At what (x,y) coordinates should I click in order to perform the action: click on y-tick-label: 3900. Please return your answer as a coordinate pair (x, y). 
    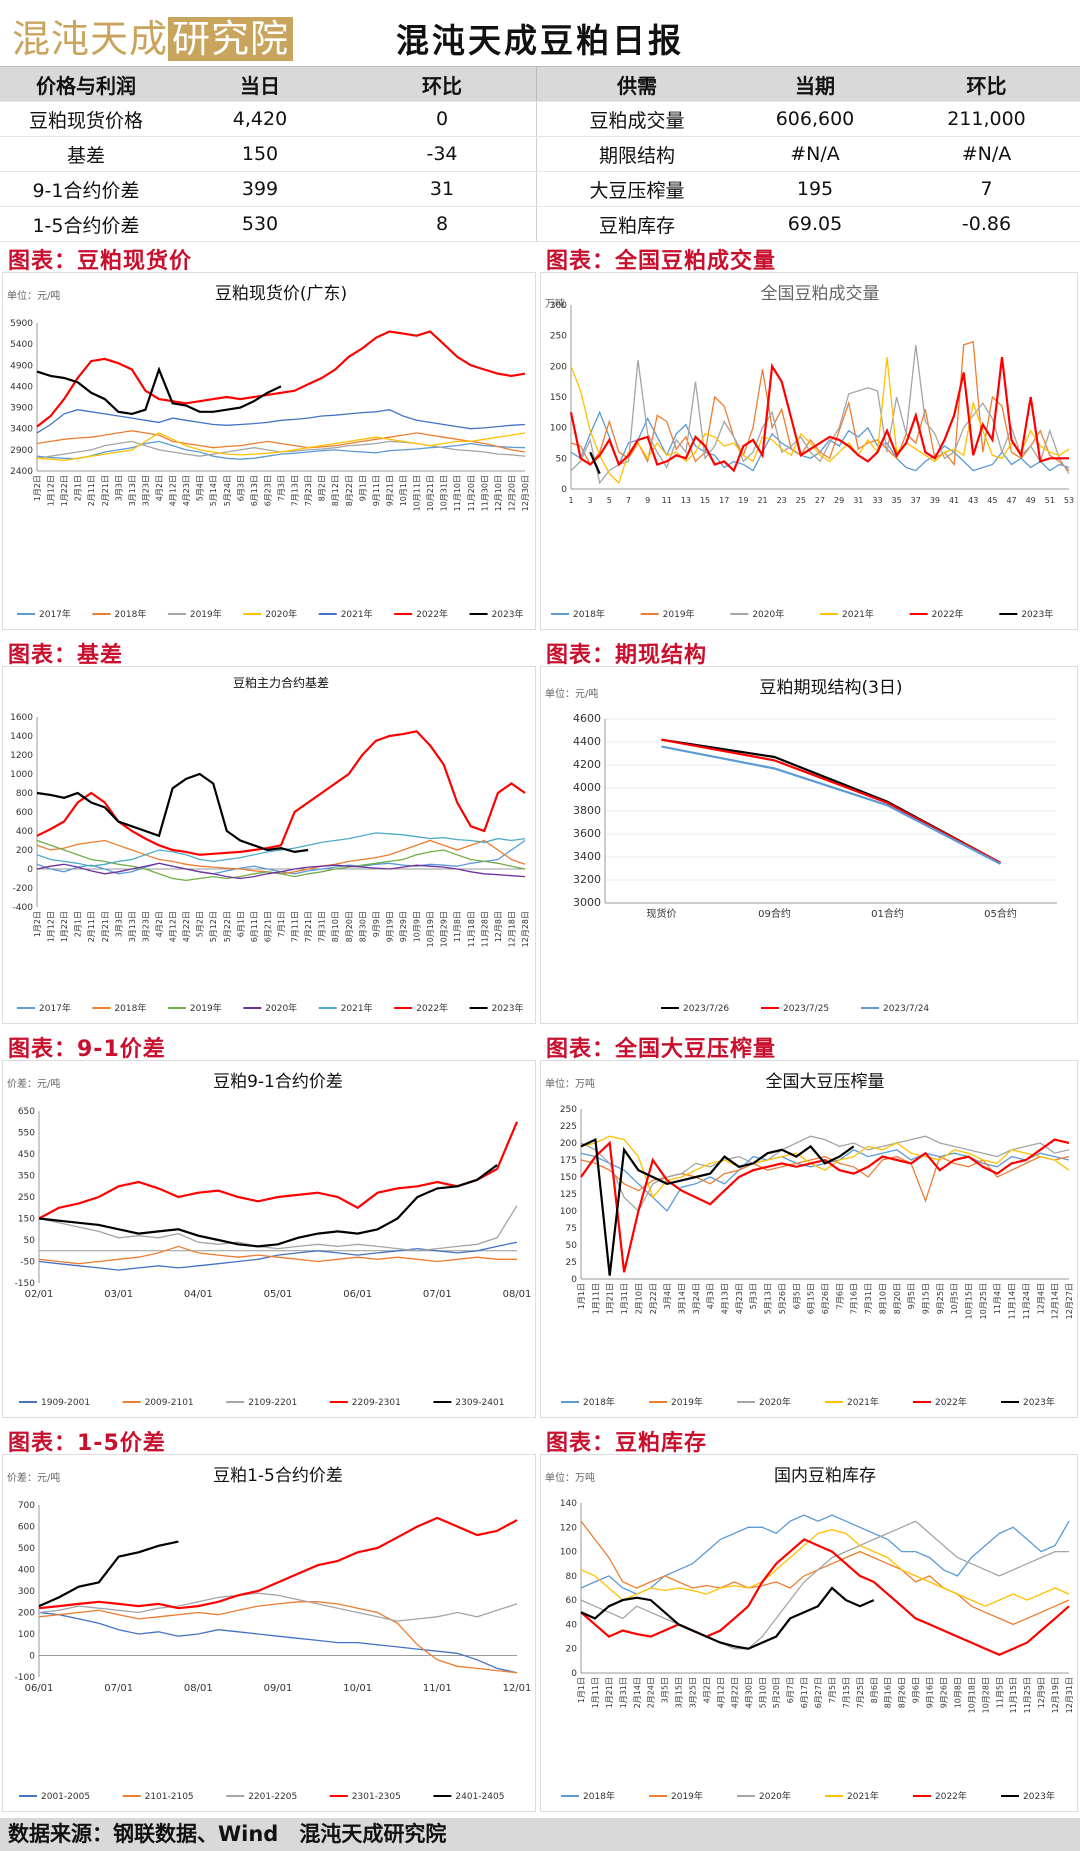
    Looking at the image, I should click on (21, 409).